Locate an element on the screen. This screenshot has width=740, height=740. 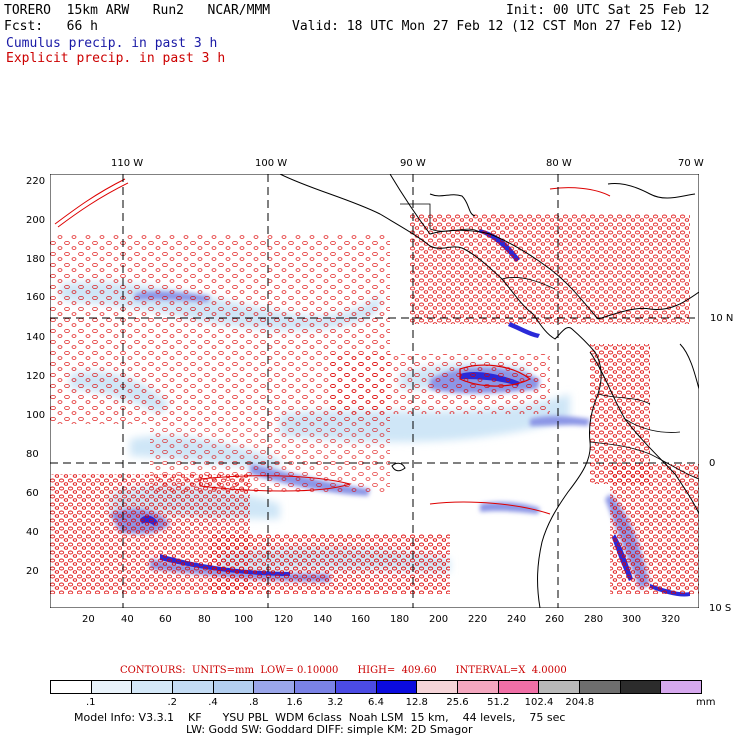
color-bin-label: .2 is located at coordinates (172, 702).